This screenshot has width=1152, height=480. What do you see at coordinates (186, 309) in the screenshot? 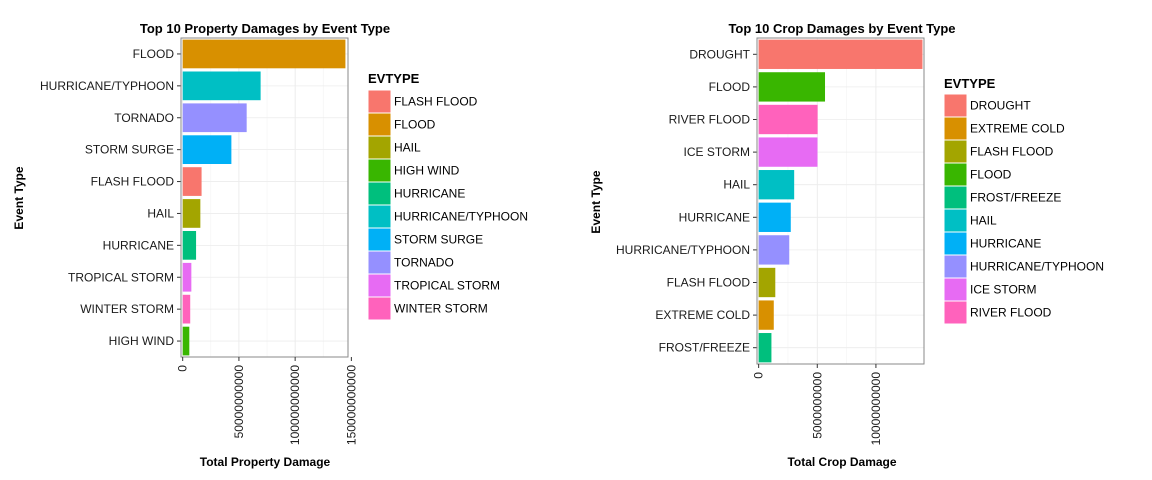
I see `bar-winter-storm` at bounding box center [186, 309].